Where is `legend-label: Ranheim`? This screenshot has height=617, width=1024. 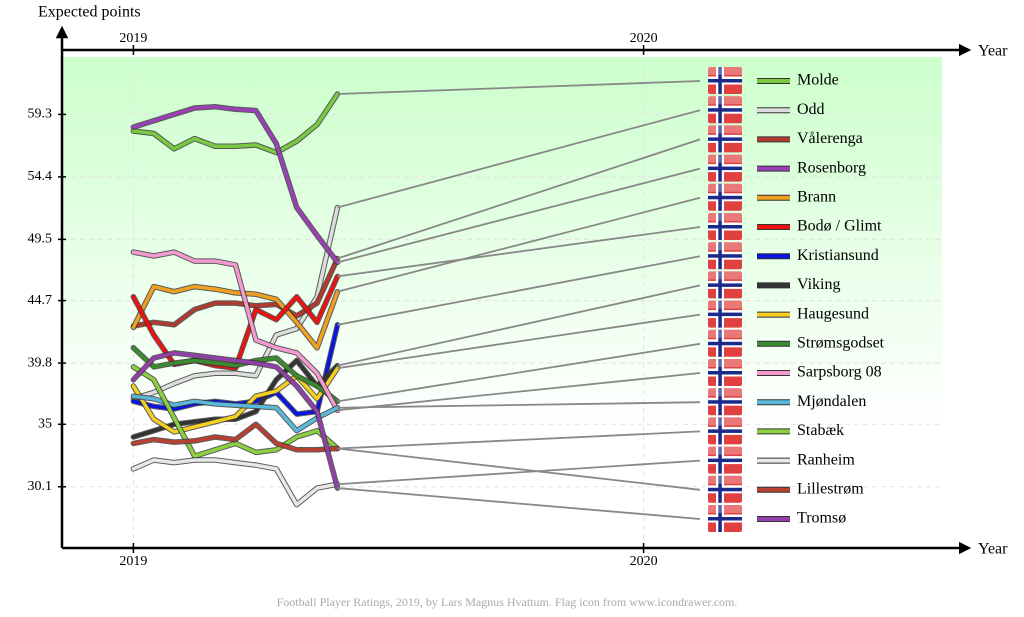 legend-label: Ranheim is located at coordinates (826, 459).